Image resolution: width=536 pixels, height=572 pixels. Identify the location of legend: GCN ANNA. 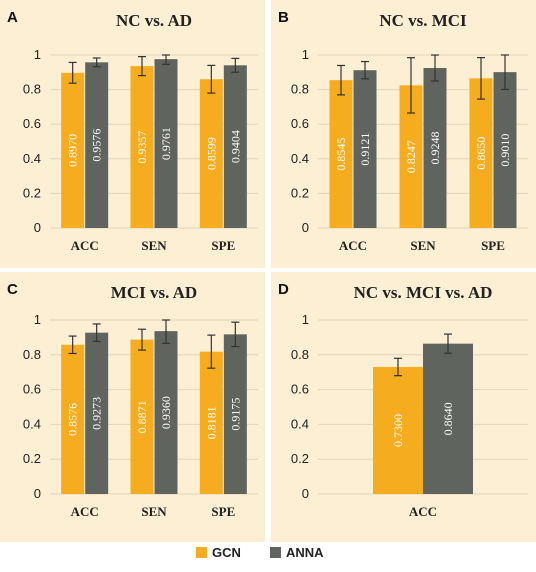
(260, 552).